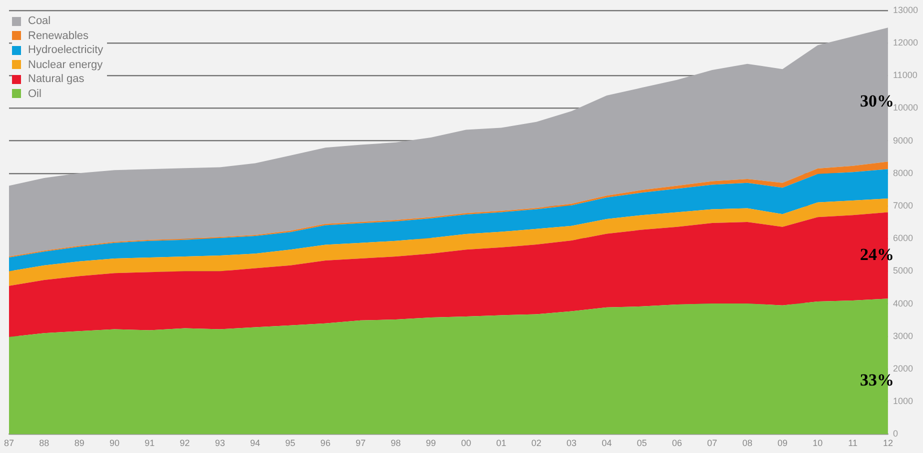 The image size is (923, 453). I want to click on legend-label: Renewables, so click(58, 36).